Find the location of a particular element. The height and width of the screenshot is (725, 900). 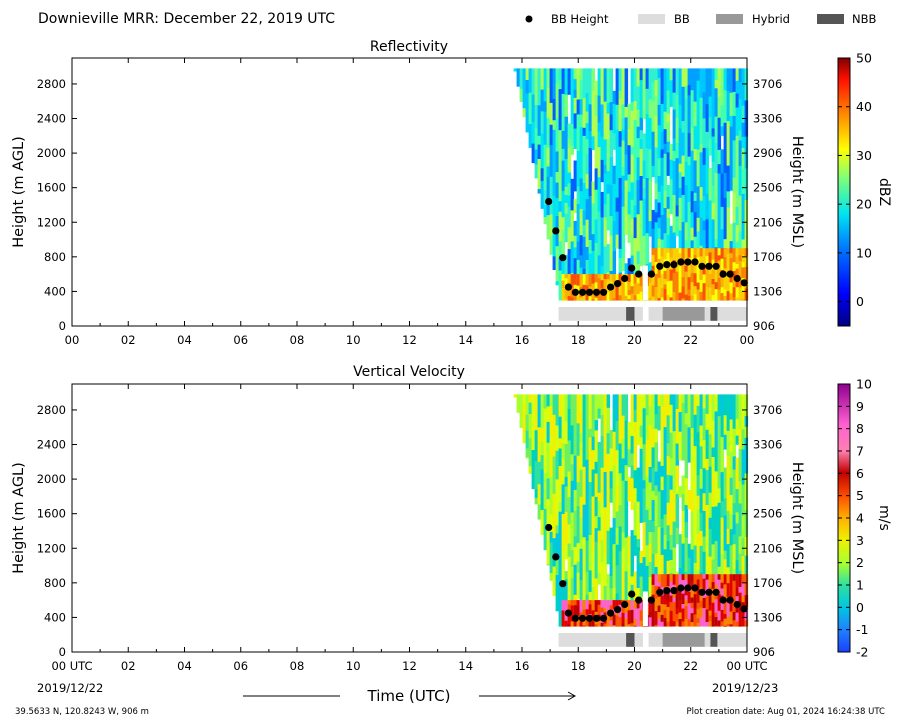

colorbar-tick-label: 7 is located at coordinates (860, 451).